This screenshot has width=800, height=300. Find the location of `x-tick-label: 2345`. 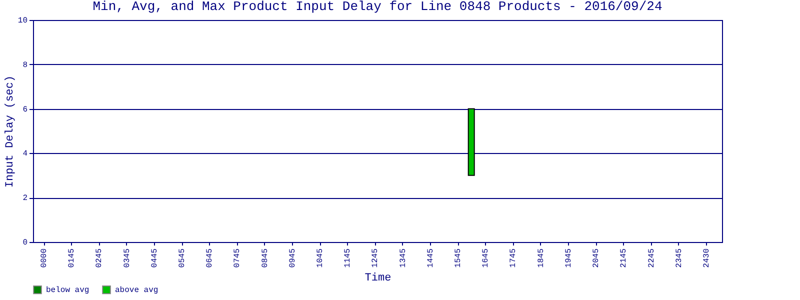

x-tick-label: 2345 is located at coordinates (679, 258).